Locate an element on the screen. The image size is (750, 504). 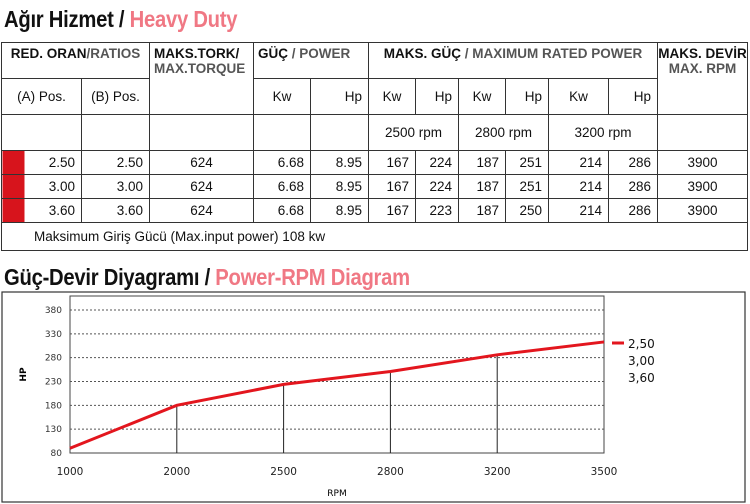
legend-label: 2,50 is located at coordinates (641, 344).